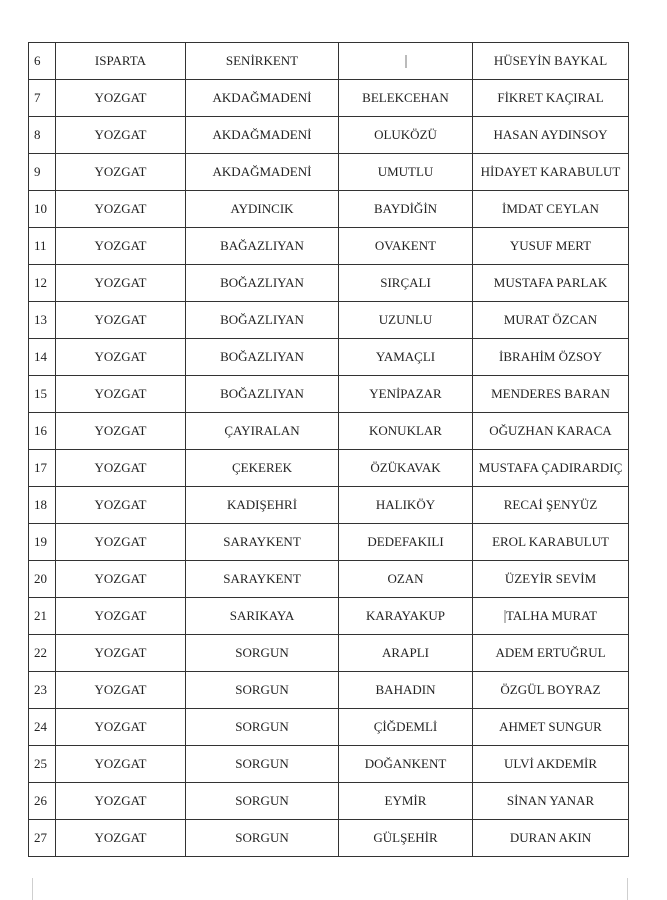 Image resolution: width=667 pixels, height=900 pixels. Describe the element at coordinates (405, 61) in the screenshot. I see `village-cell` at that location.